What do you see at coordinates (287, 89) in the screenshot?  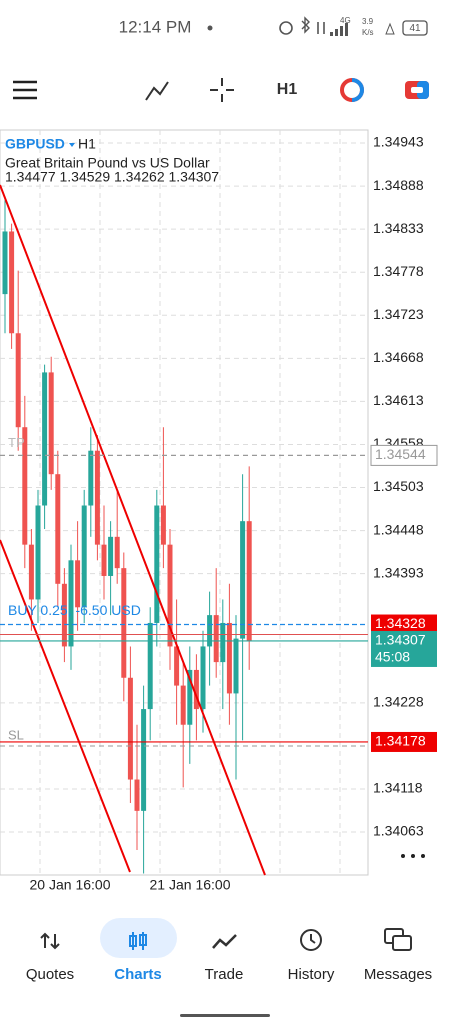 I see `timeframe-button: H1` at bounding box center [287, 89].